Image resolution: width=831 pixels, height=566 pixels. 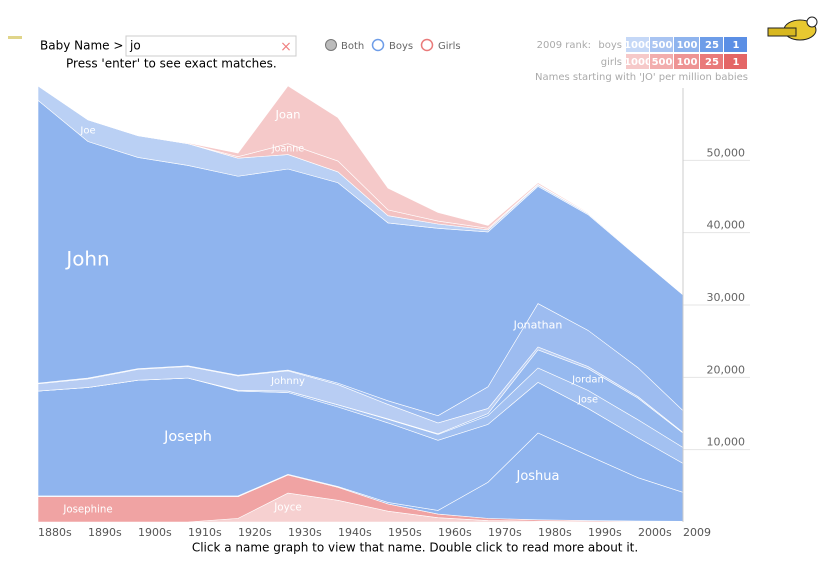 What do you see at coordinates (187, 437) in the screenshot?
I see `series-label: Joseph` at bounding box center [187, 437].